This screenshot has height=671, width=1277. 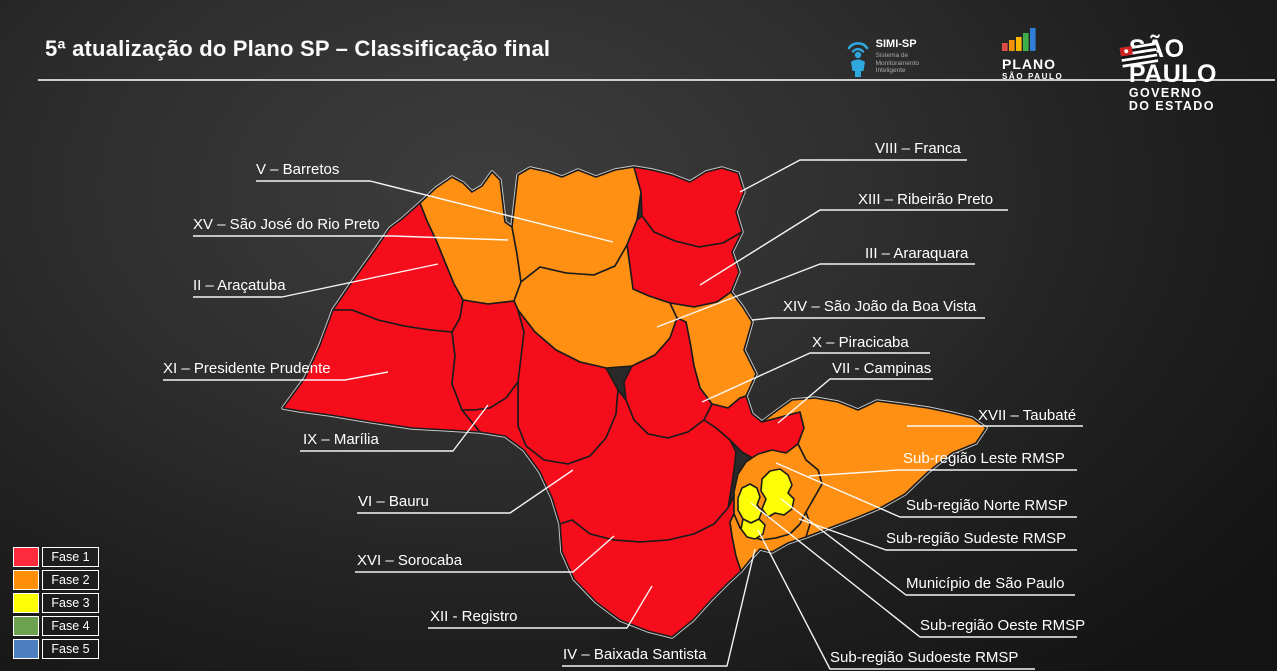 I want to click on legend-label-fase-1: Fase 1, so click(x=70, y=557).